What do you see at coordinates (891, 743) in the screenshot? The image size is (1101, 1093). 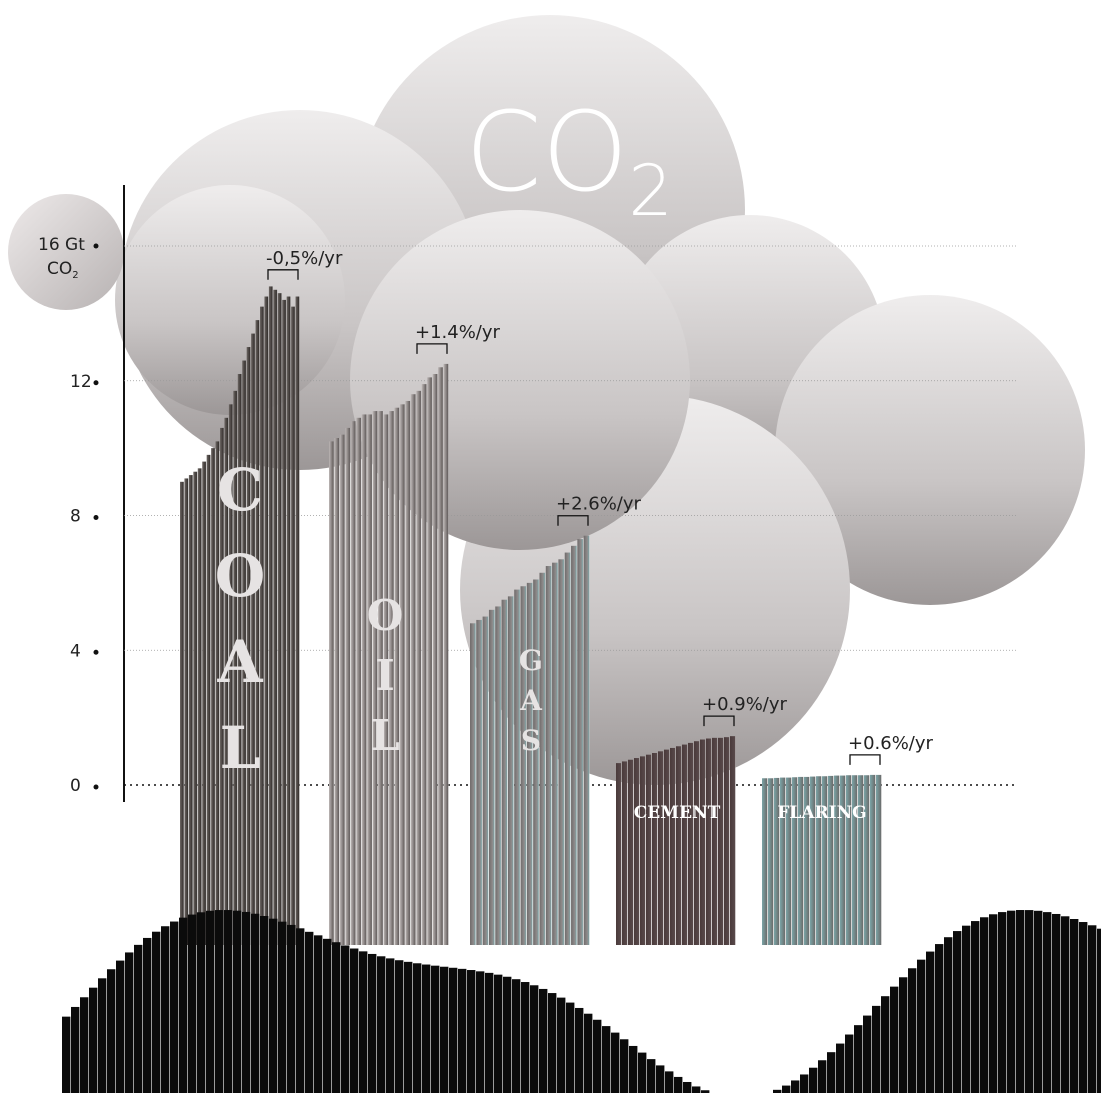 I see `growth-label: +0.6%/yr` at bounding box center [891, 743].